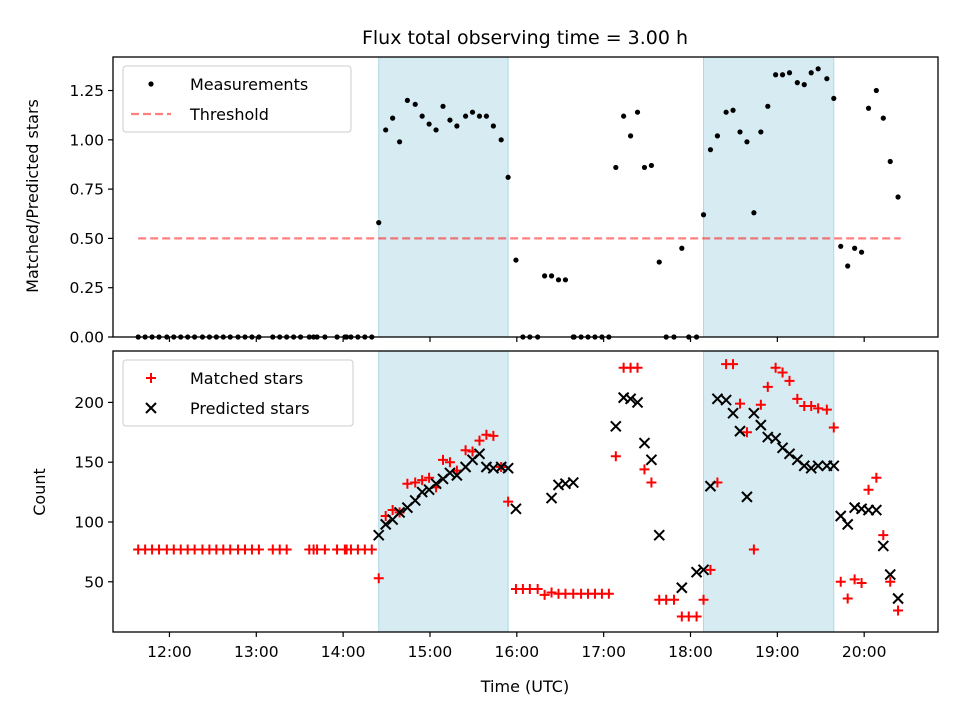  What do you see at coordinates (86, 140) in the screenshot?
I see `y-tick-label: 1.00` at bounding box center [86, 140].